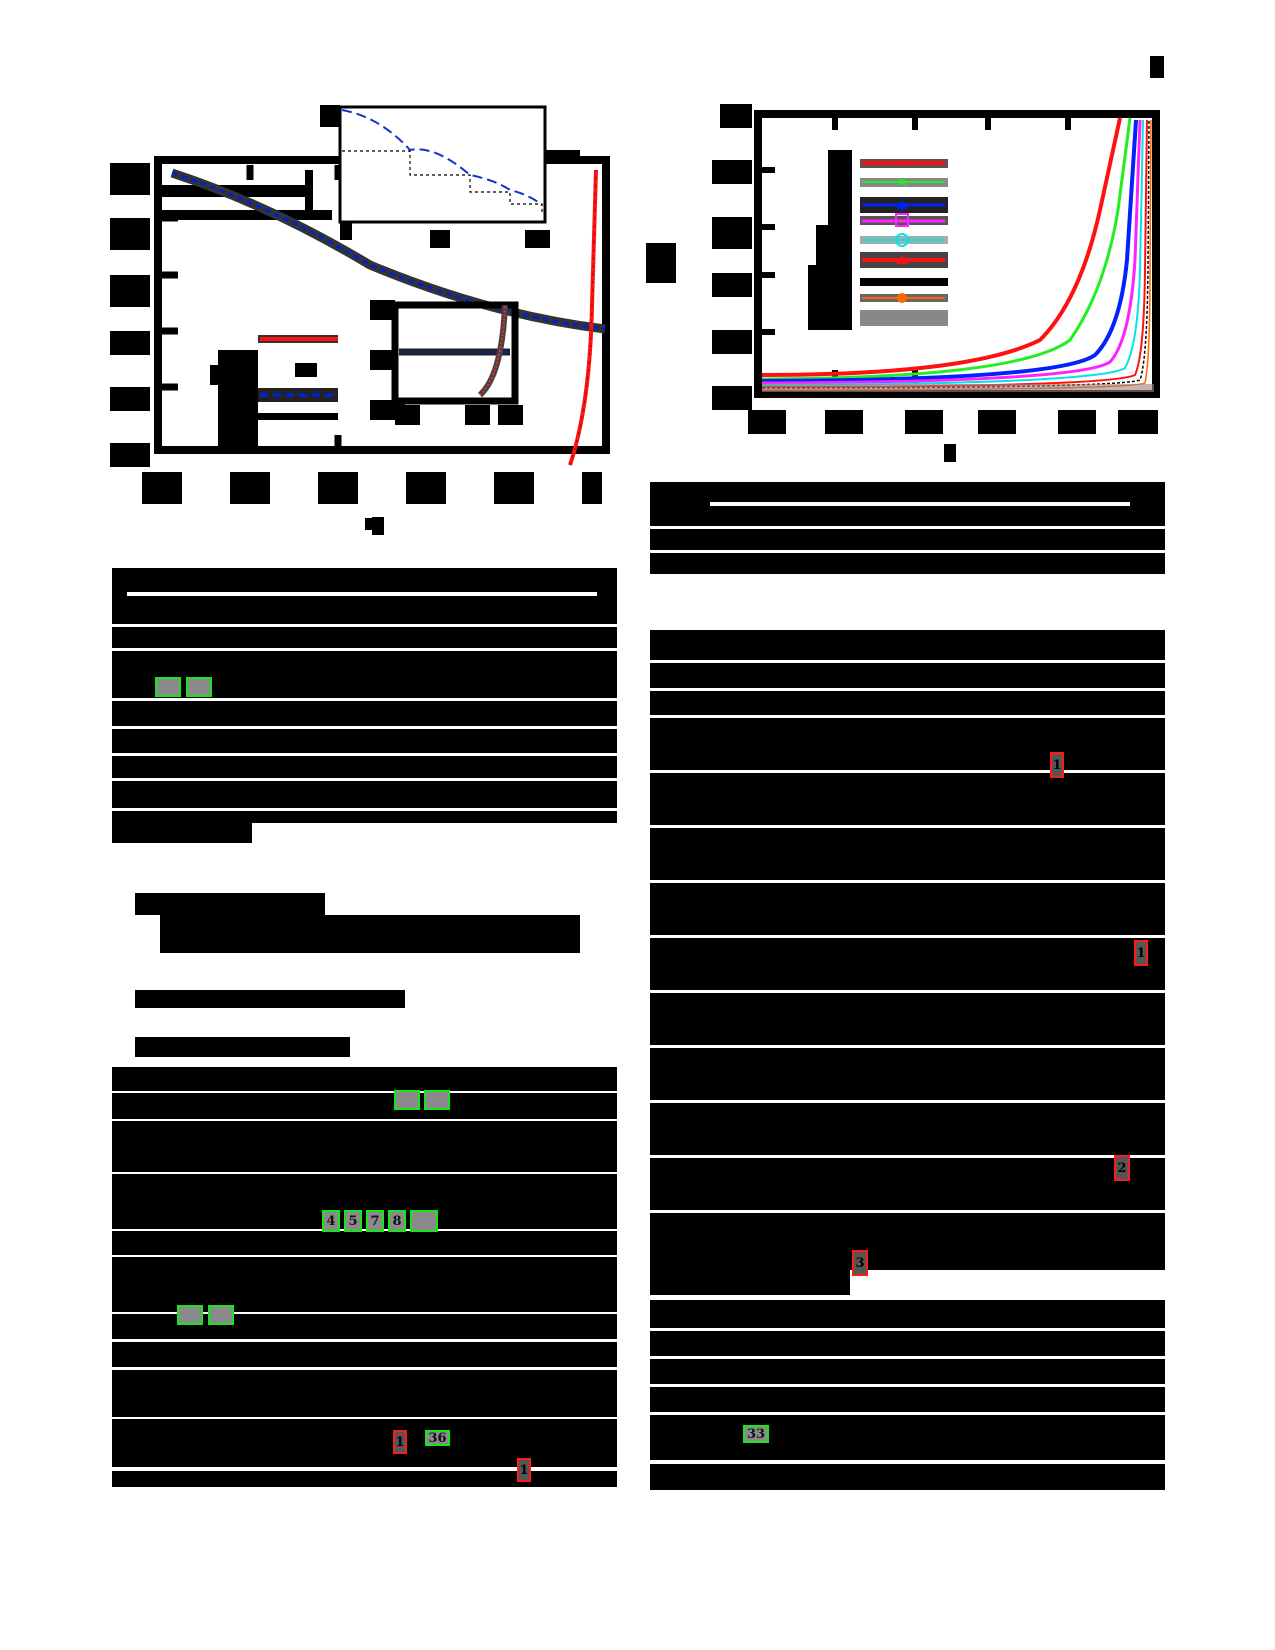 The image size is (1275, 1650). What do you see at coordinates (331, 1221) in the screenshot?
I see `citation-marker: 4` at bounding box center [331, 1221].